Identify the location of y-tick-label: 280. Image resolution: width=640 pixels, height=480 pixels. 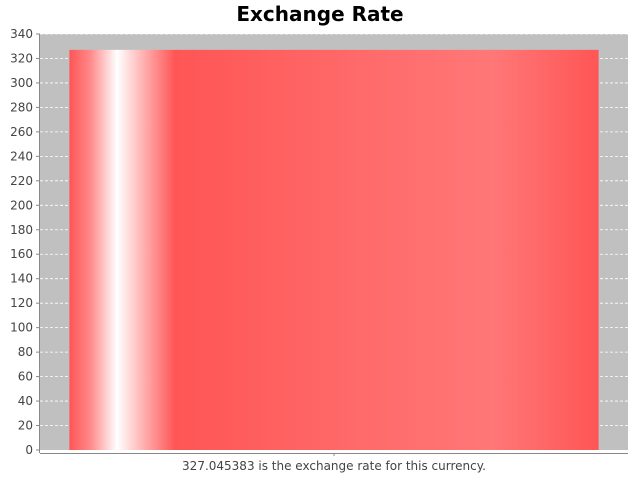
(21, 107).